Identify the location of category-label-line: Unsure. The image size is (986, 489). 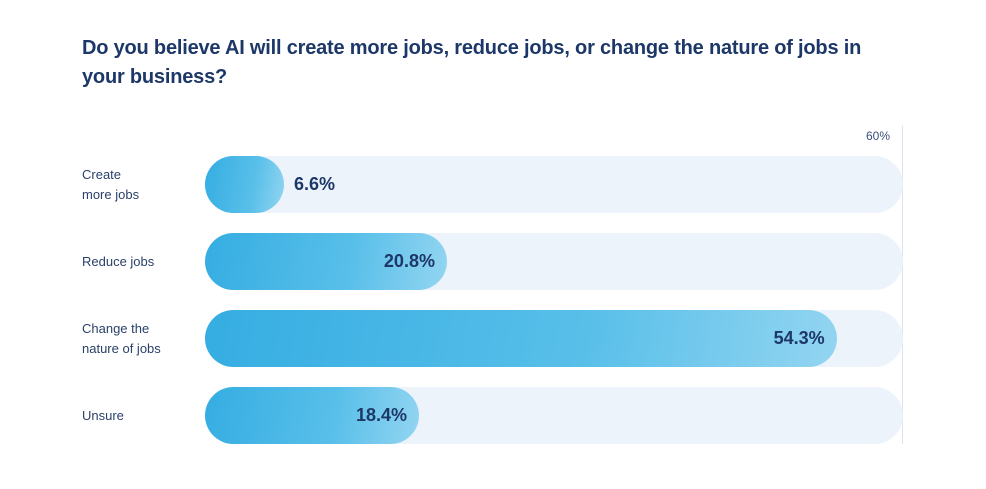
(103, 415).